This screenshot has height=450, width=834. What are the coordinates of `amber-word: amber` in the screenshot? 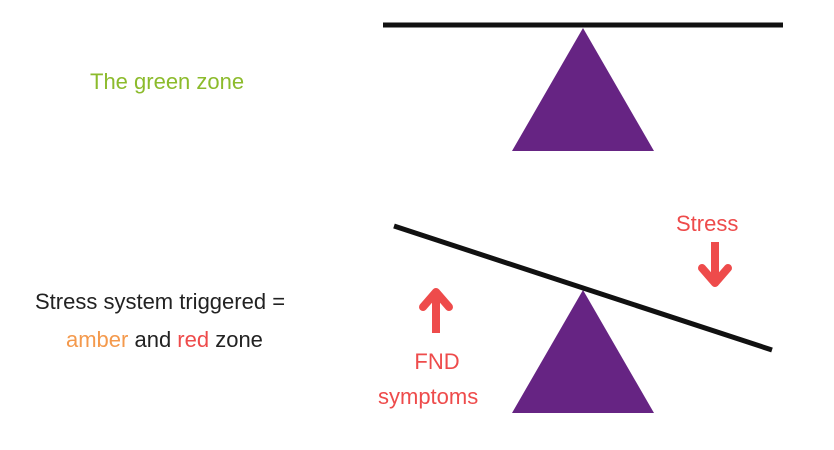 It's located at (97, 339).